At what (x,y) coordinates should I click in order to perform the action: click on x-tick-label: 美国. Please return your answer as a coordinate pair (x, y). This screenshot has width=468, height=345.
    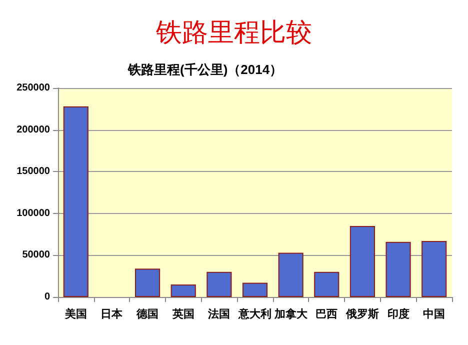
    Looking at the image, I should click on (75, 314).